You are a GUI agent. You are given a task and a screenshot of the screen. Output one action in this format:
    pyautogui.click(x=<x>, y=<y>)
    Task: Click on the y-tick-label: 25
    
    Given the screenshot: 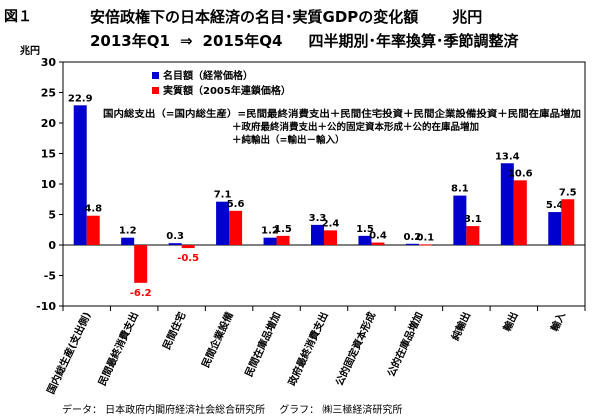 What is the action you would take?
    pyautogui.click(x=48, y=93)
    